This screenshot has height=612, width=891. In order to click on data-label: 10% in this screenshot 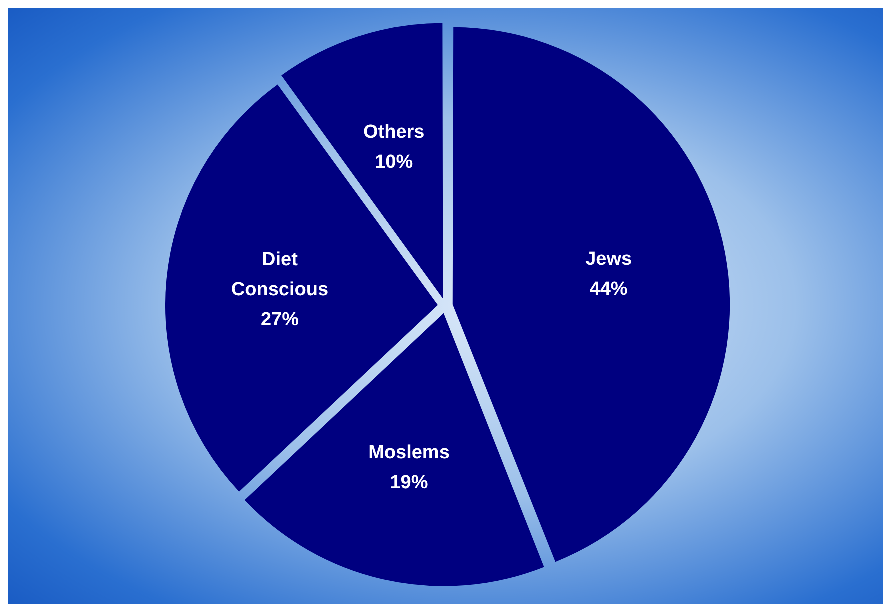, I will do `click(394, 163)`.